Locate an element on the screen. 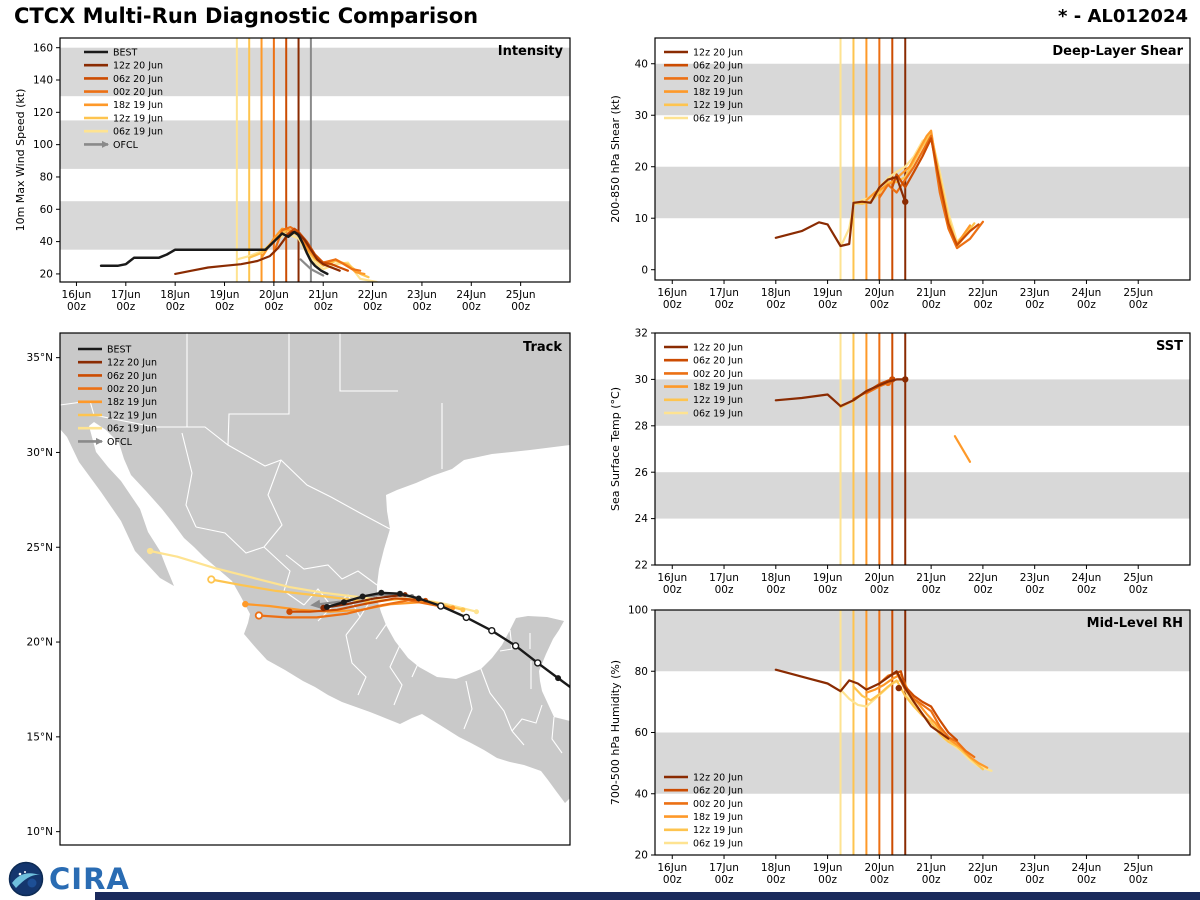 This screenshot has width=1200, height=900. panel-title: Track is located at coordinates (542, 347).